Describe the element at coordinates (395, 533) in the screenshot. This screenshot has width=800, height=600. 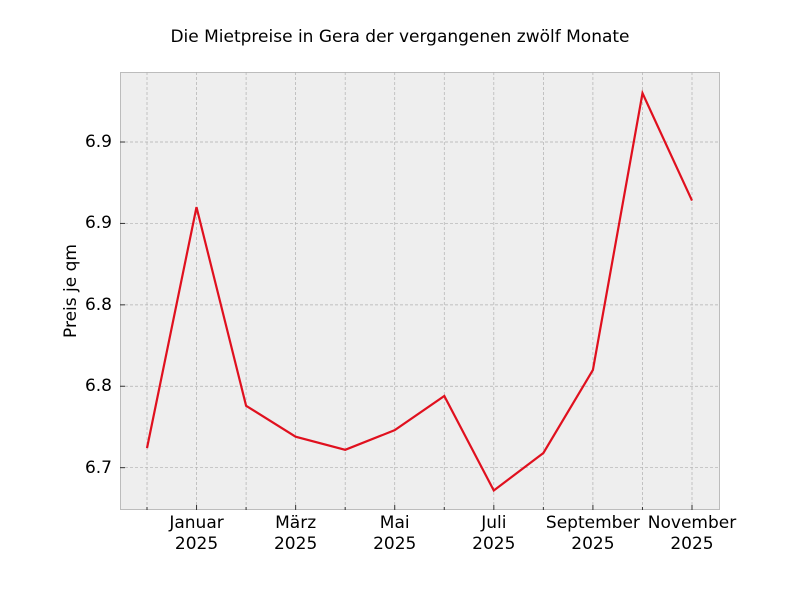
I see `x-tick-label: Mai 2025` at that location.